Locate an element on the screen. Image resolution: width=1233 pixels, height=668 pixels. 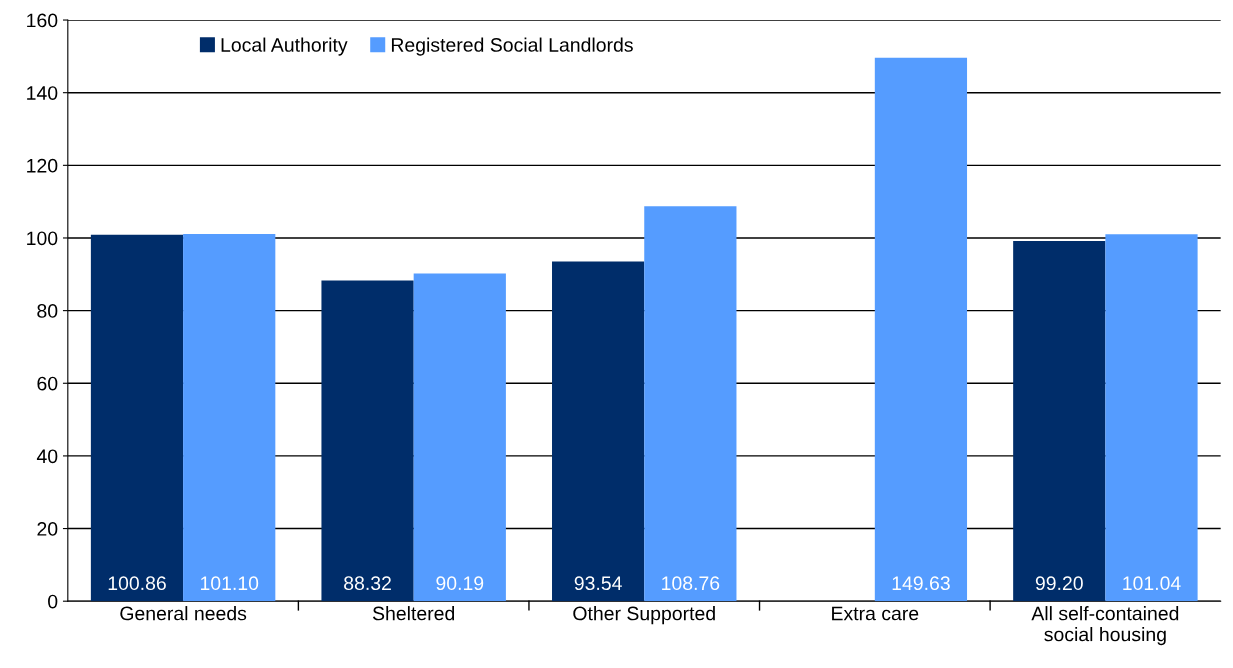
data-label: 101.10 is located at coordinates (229, 583).